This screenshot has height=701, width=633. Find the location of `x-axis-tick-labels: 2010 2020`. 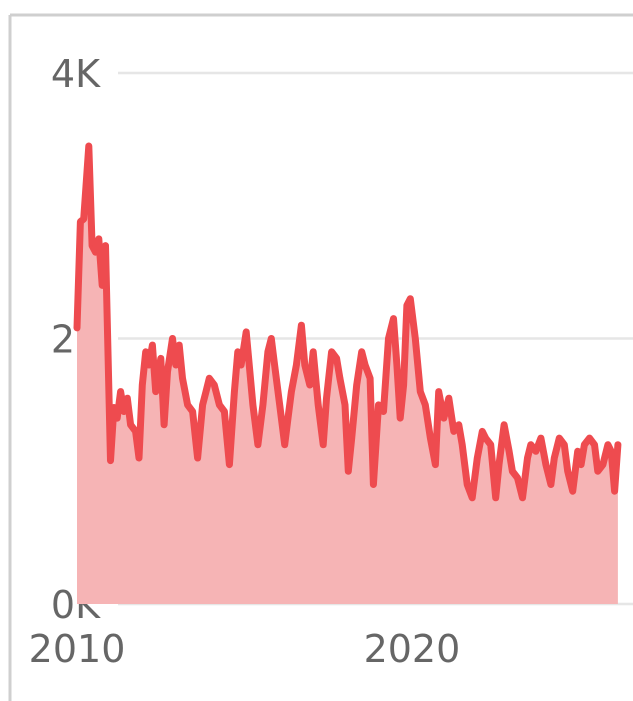

x-axis-tick-labels: 2010 2020 is located at coordinates (245, 649).